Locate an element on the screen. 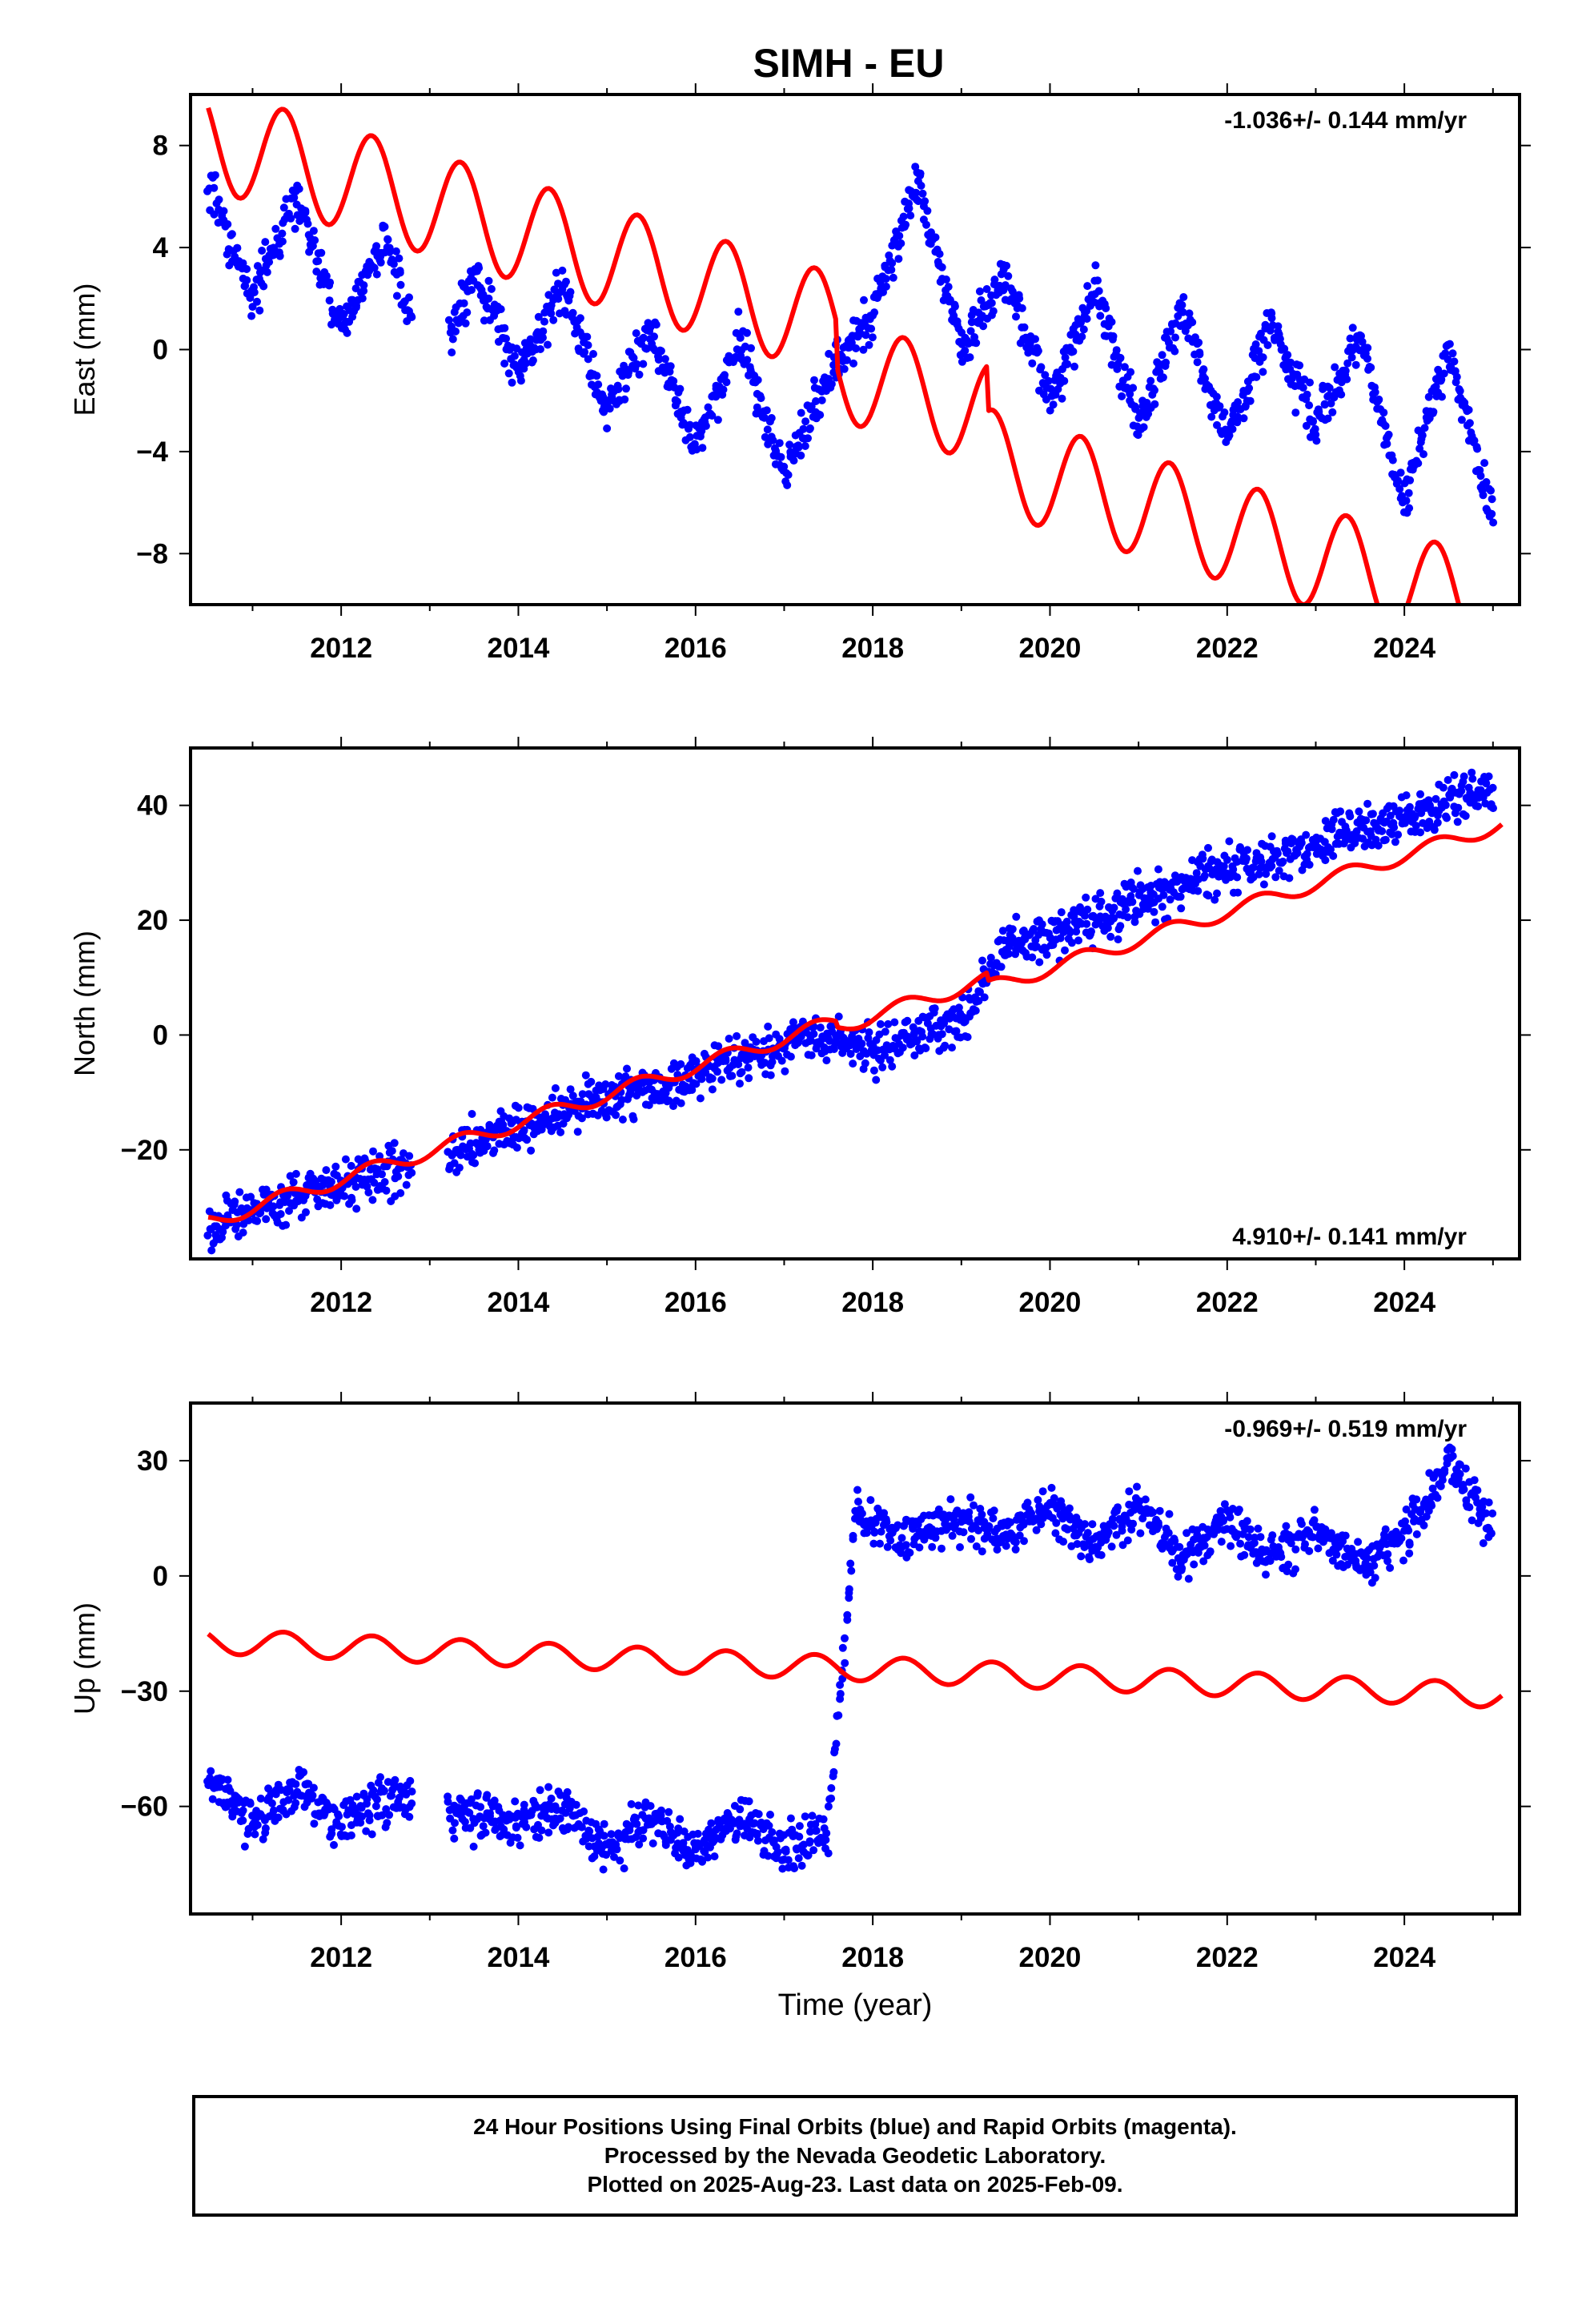 The width and height of the screenshot is (1582, 2324). north-x-tick-label: 2012 is located at coordinates (341, 1302).